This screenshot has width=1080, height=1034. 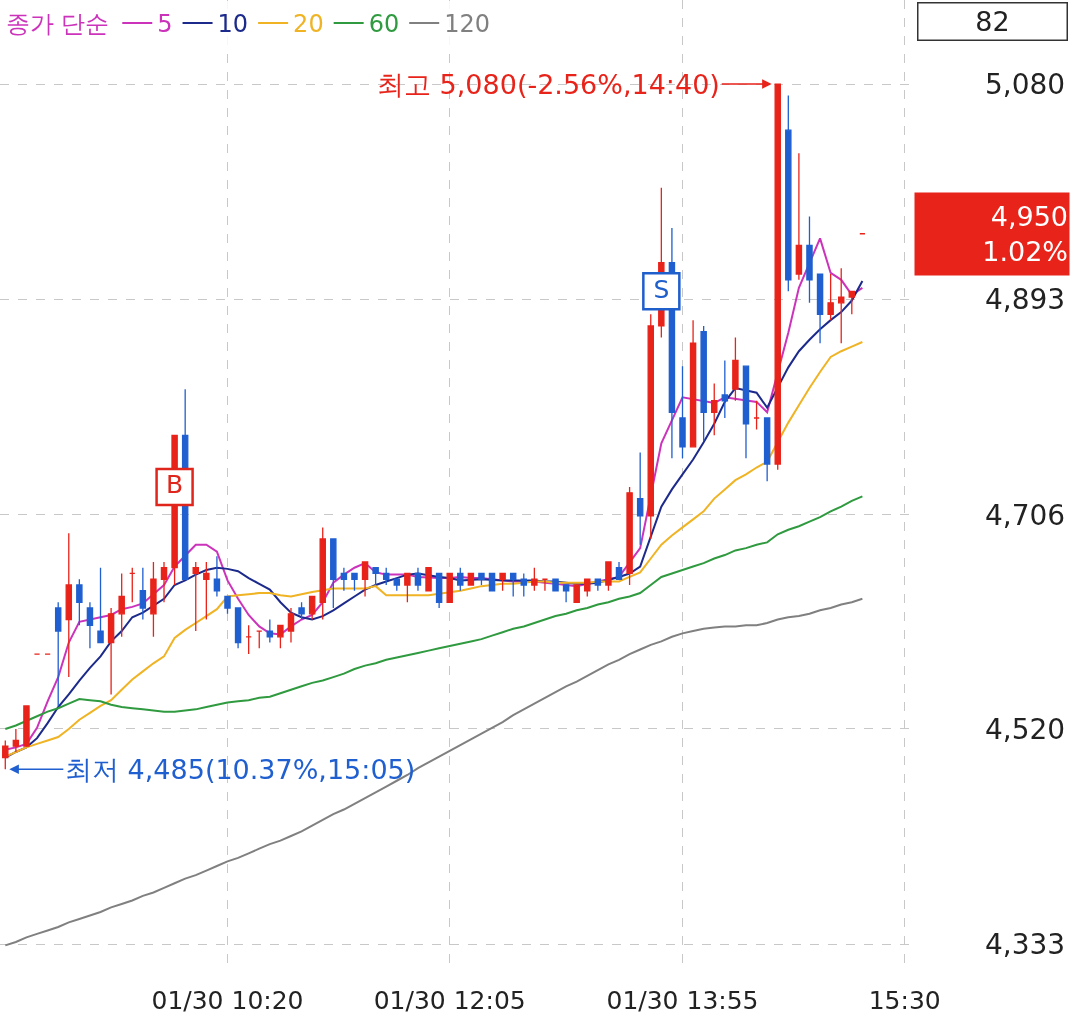 What do you see at coordinates (233, 24) in the screenshot?
I see `legend-label: 10` at bounding box center [233, 24].